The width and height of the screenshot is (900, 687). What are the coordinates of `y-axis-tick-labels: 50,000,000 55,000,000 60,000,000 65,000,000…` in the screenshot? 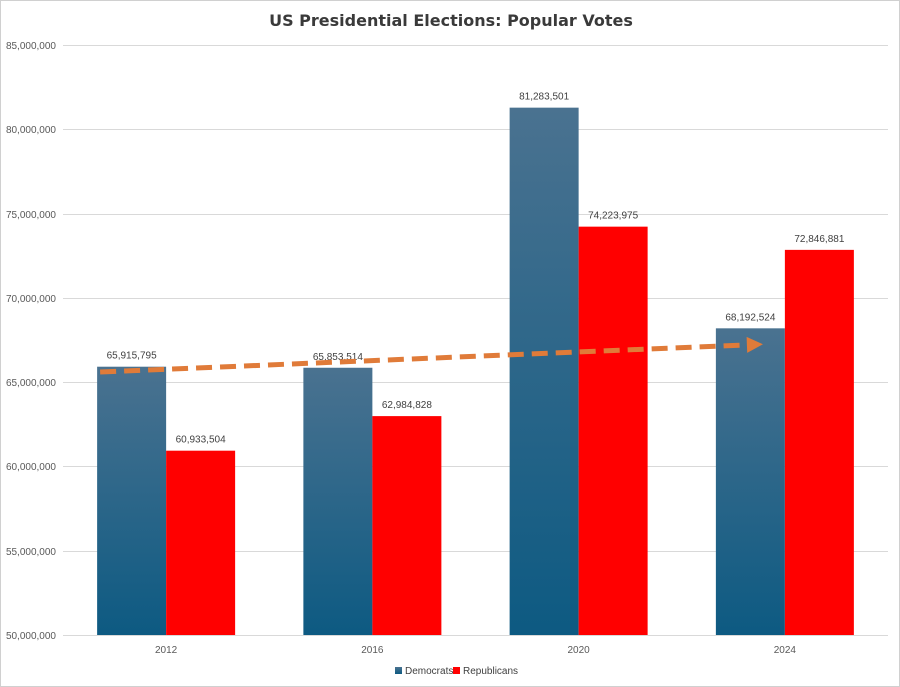 It's located at (31, 341).